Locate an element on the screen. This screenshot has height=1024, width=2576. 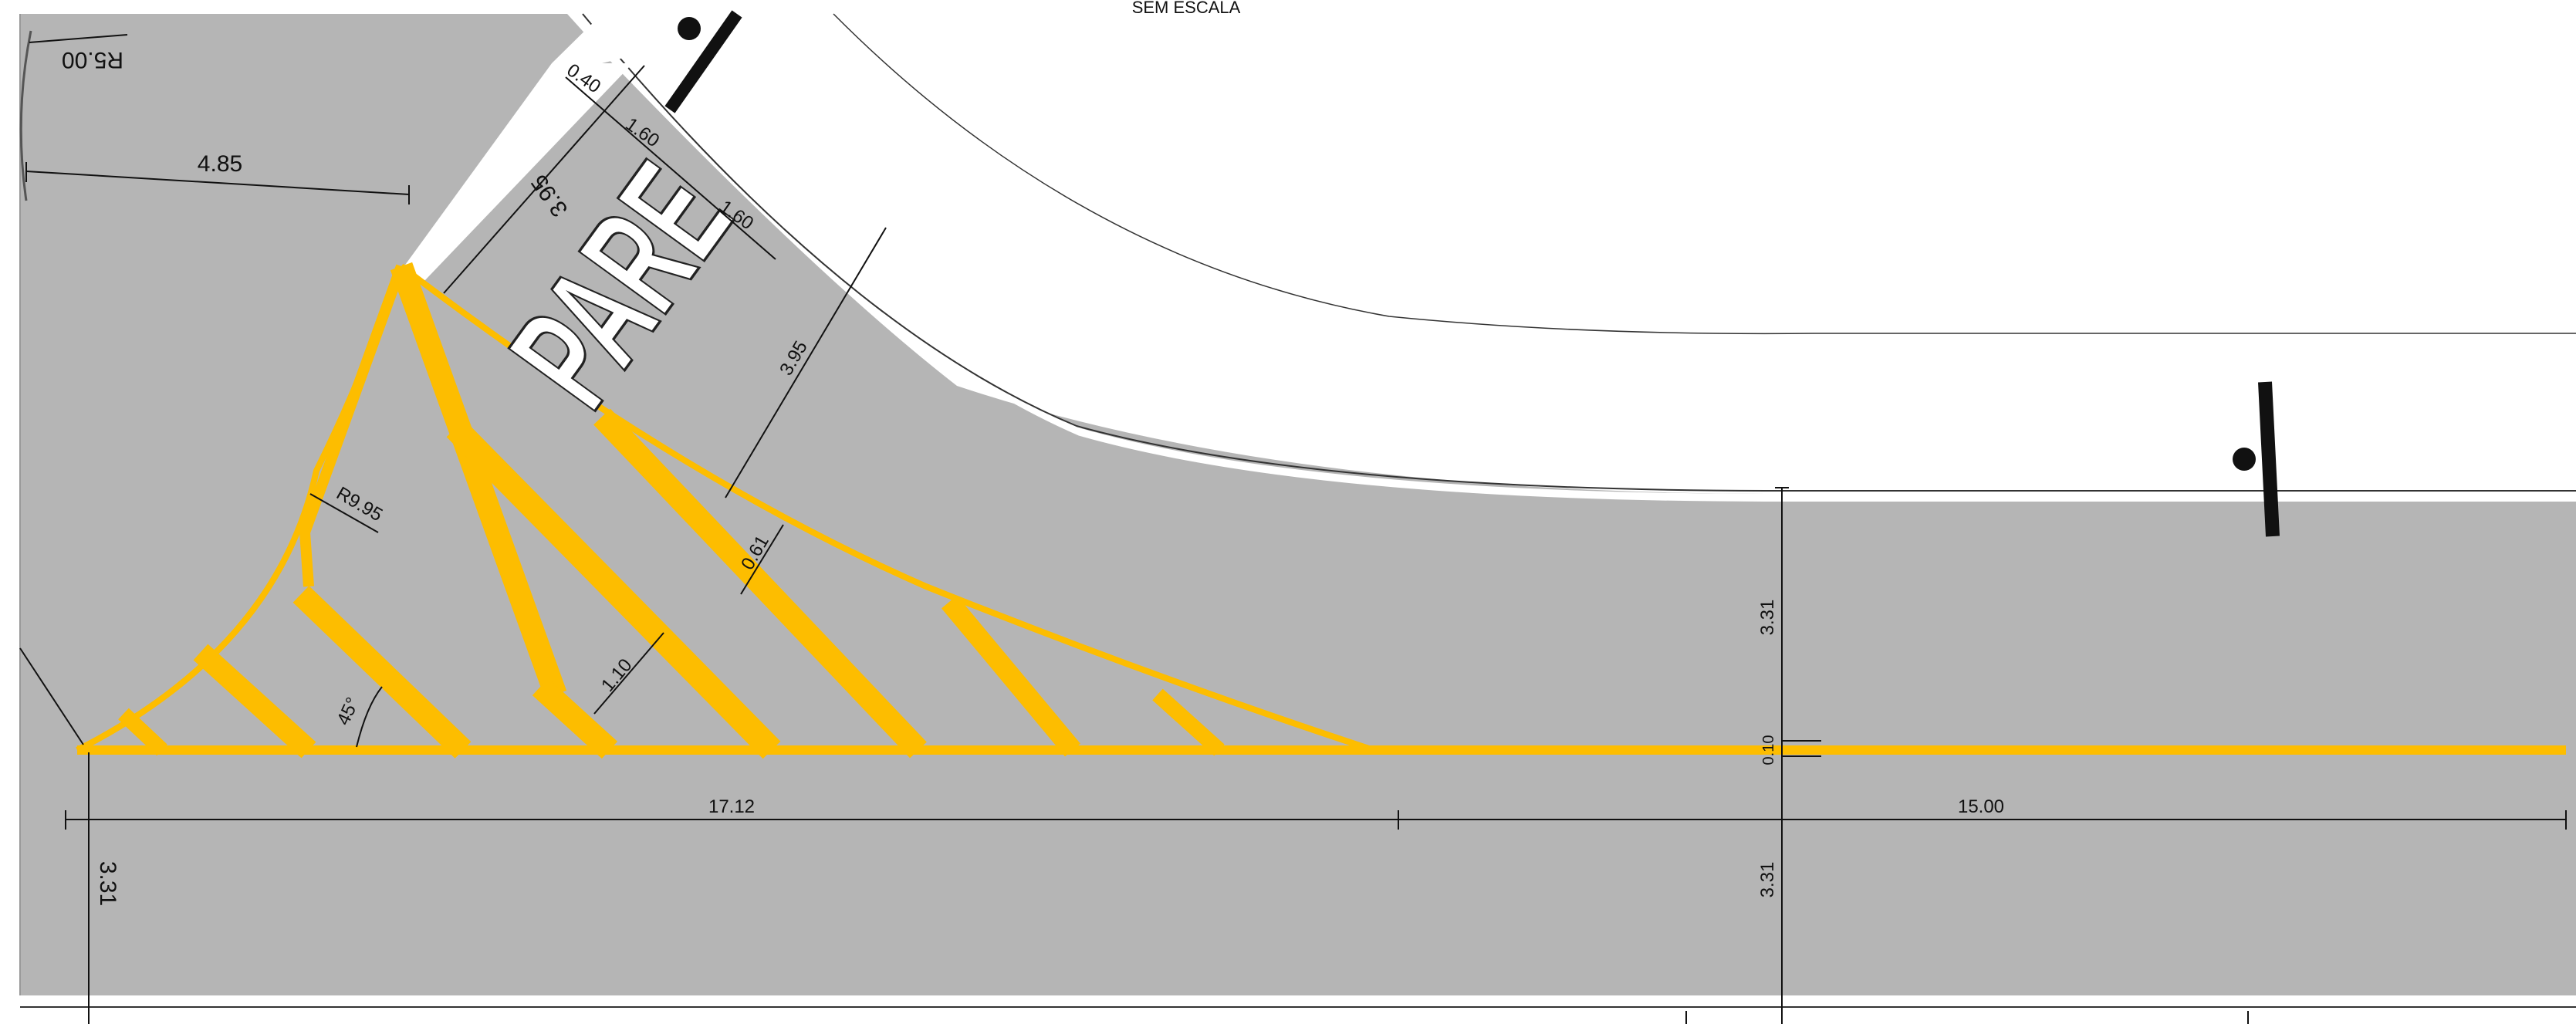
stop-line-top is located at coordinates (592, 38).